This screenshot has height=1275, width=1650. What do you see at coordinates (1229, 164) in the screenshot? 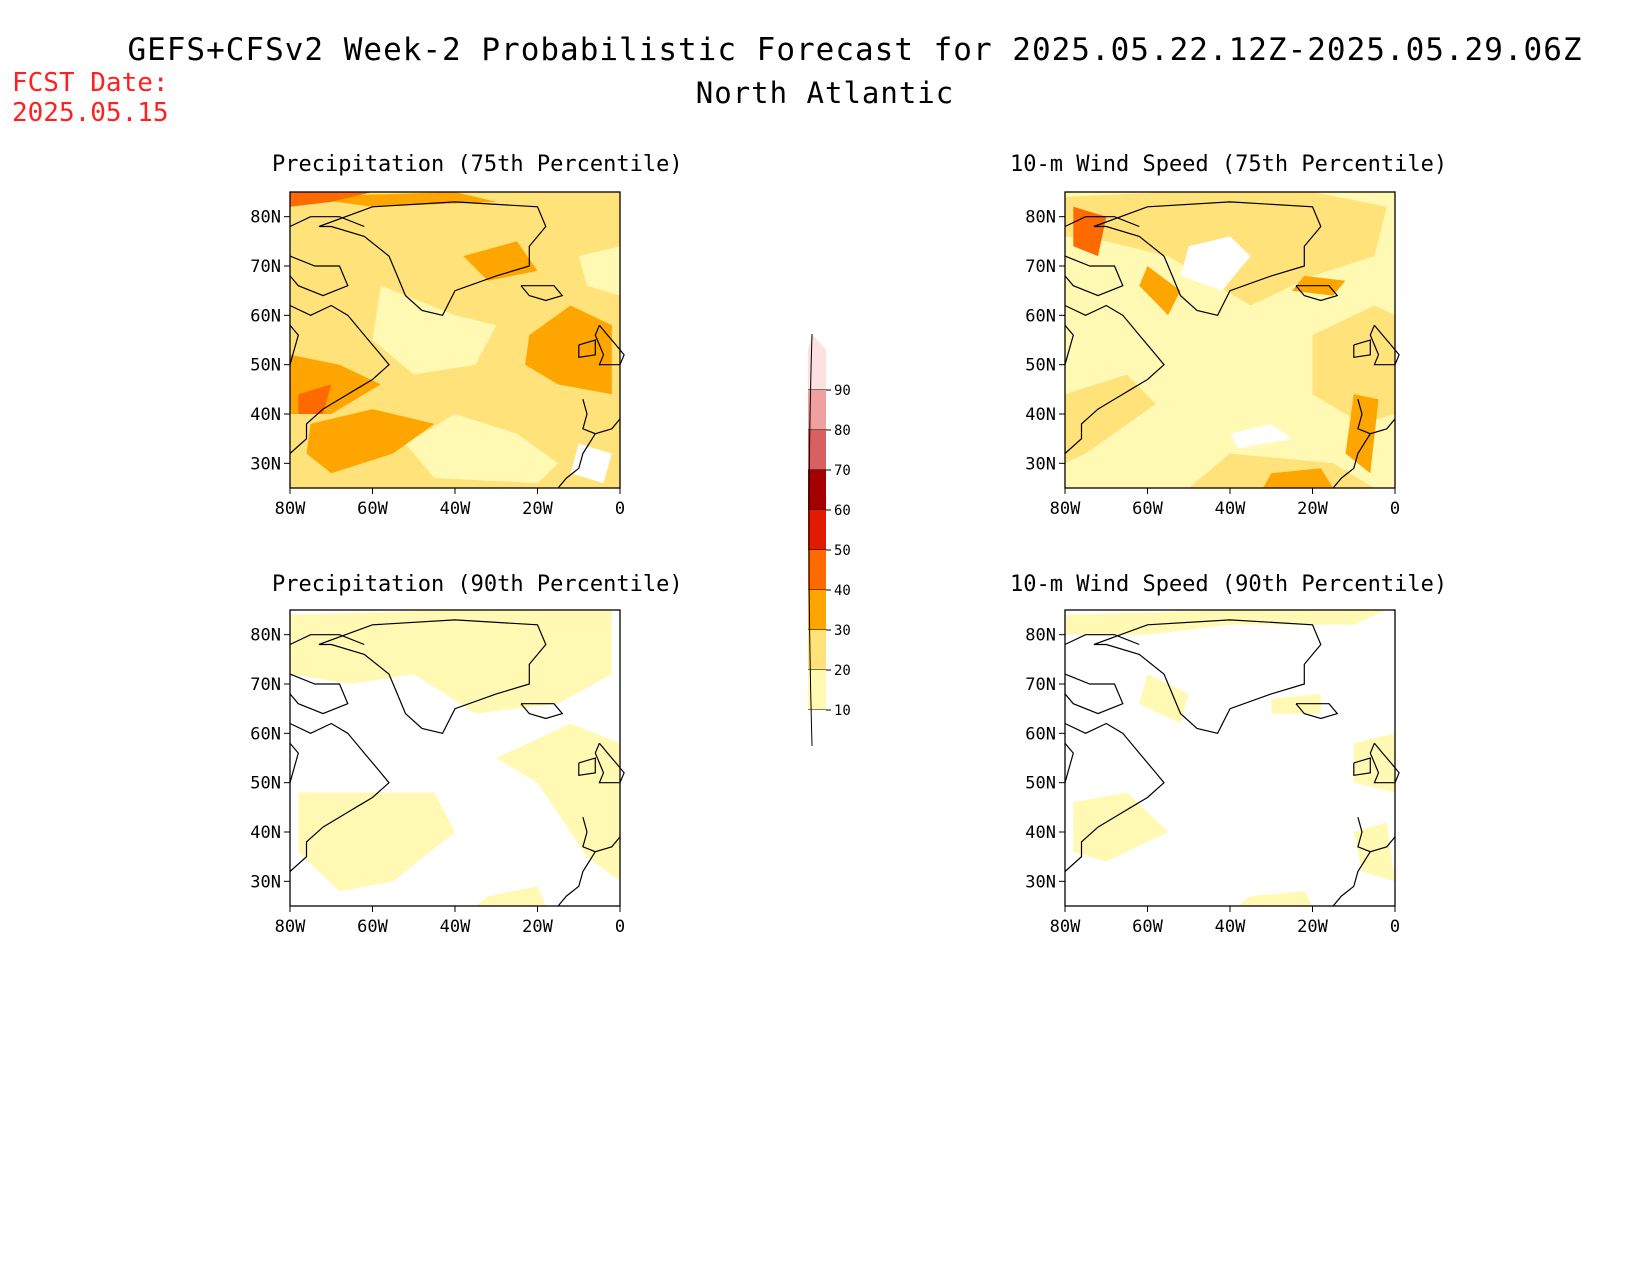
I see `panel-title-wind-75: 10-m Wind Speed (75th Percentile)` at bounding box center [1229, 164].